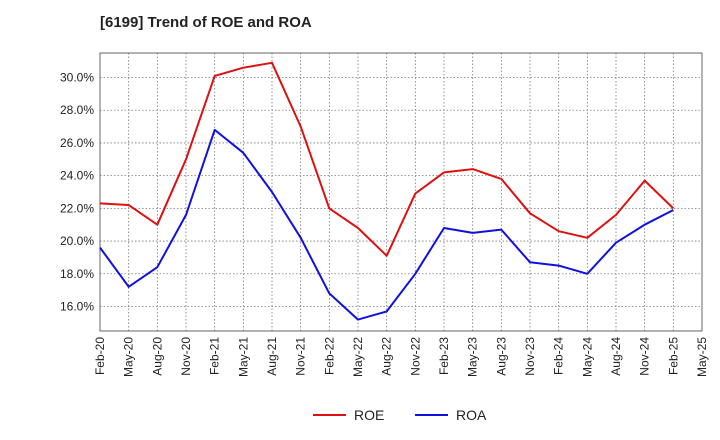 This screenshot has height=440, width=720. What do you see at coordinates (387, 356) in the screenshot?
I see `x-tick-label: Aug-22` at bounding box center [387, 356].